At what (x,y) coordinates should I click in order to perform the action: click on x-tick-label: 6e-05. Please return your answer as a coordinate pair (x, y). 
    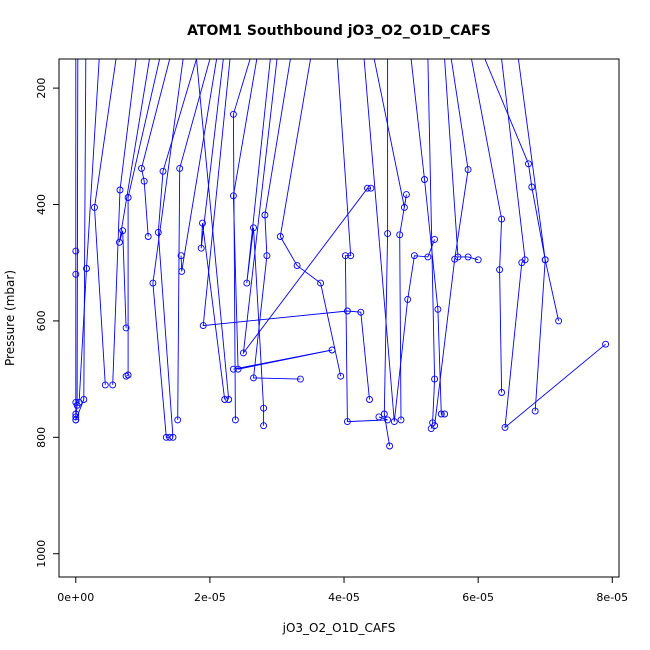
    Looking at the image, I should click on (478, 597).